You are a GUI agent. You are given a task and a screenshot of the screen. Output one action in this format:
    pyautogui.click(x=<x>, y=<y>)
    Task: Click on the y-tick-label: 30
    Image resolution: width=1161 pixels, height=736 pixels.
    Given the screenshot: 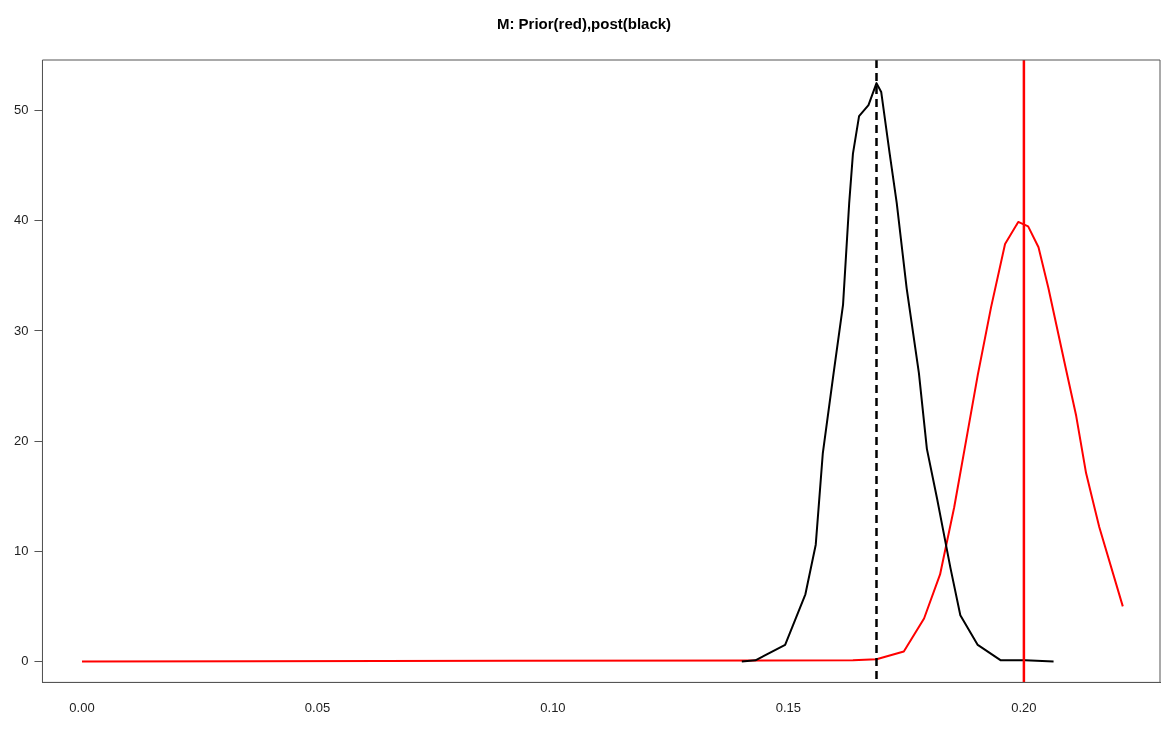 What is the action you would take?
    pyautogui.click(x=21, y=330)
    